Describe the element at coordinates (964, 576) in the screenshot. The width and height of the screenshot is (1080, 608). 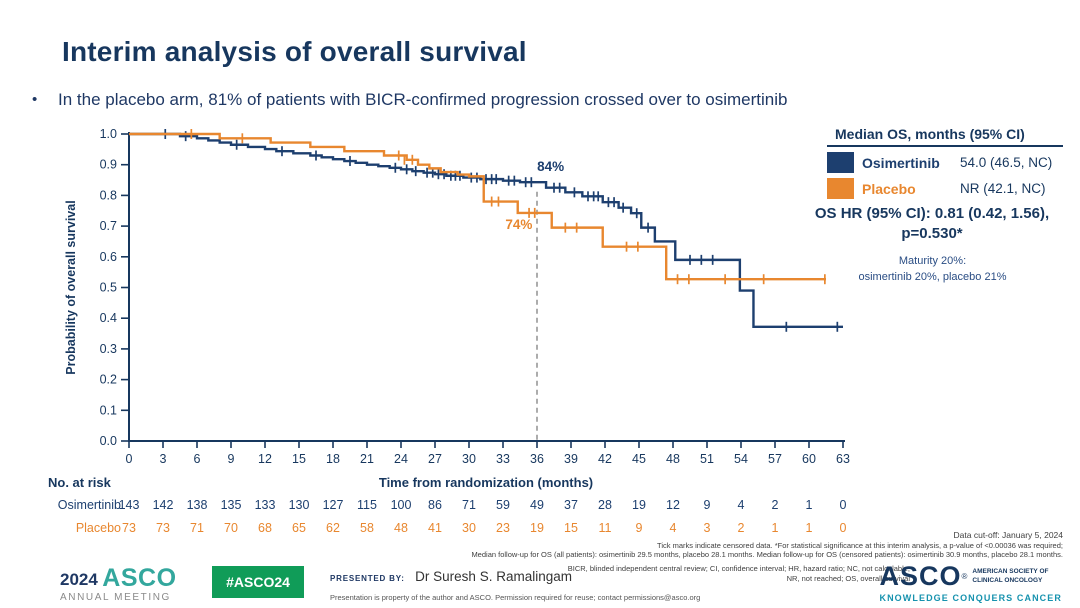
I see `registered-mark: ®` at that location.